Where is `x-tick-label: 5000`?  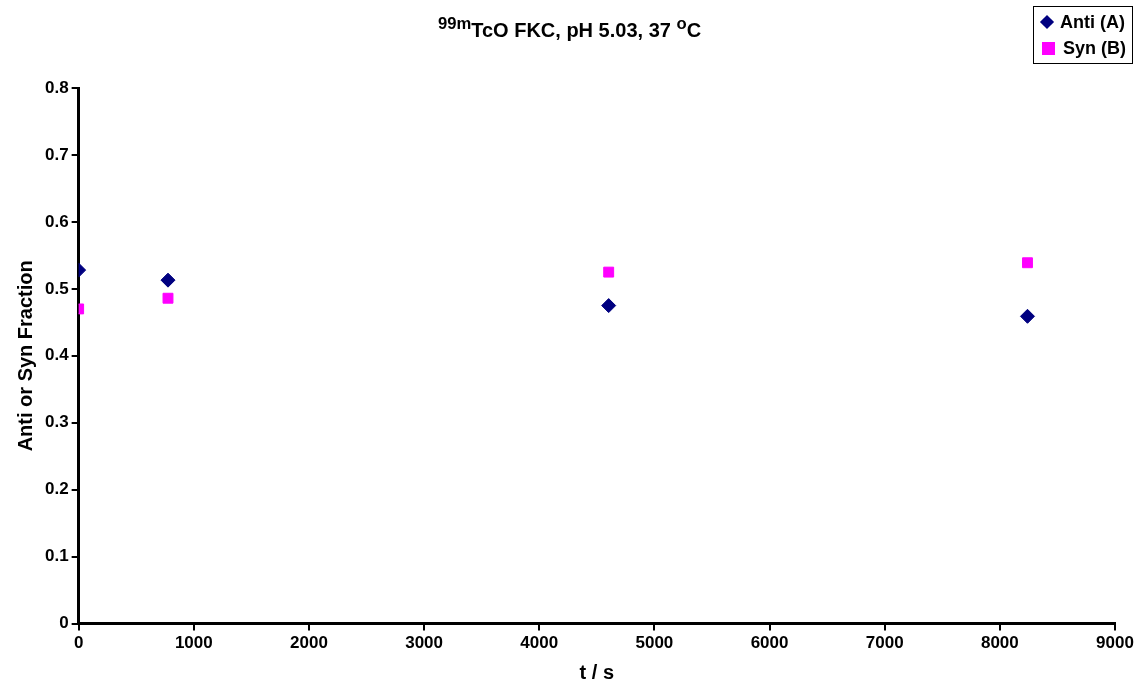
x-tick-label: 5000 is located at coordinates (654, 643).